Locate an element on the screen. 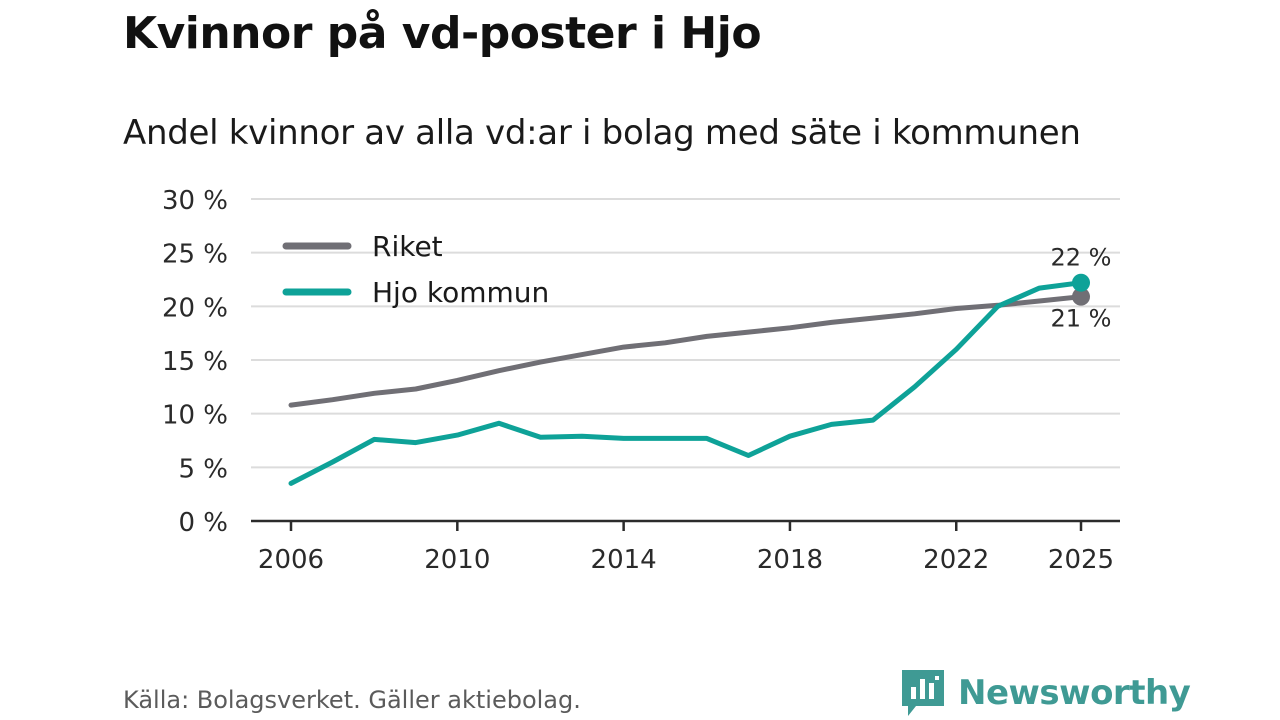 The height and width of the screenshot is (720, 1280). y-axis-ticks: 0 % 5 % 10 % 15 % 20 % 25 % 30 % is located at coordinates (195, 362).